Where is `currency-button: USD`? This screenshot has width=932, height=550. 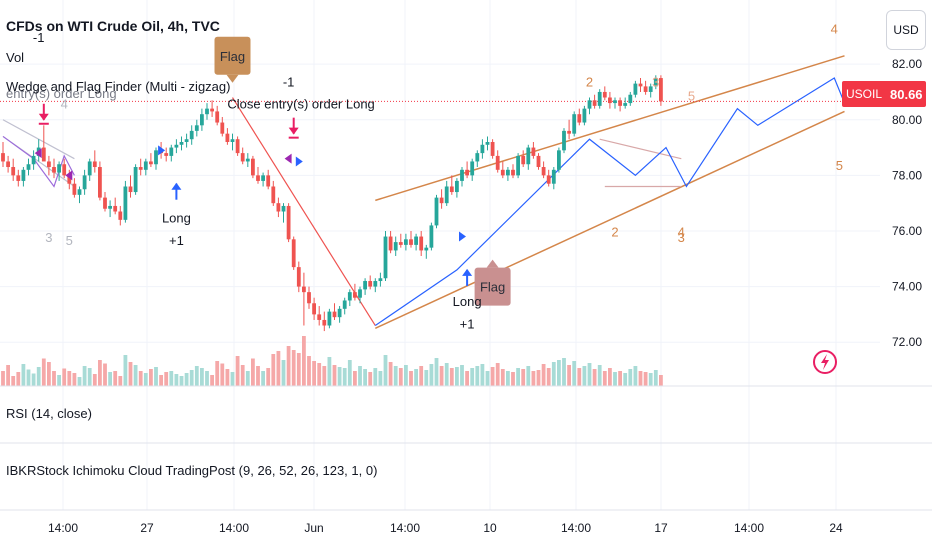
currency-button: USD is located at coordinates (906, 30).